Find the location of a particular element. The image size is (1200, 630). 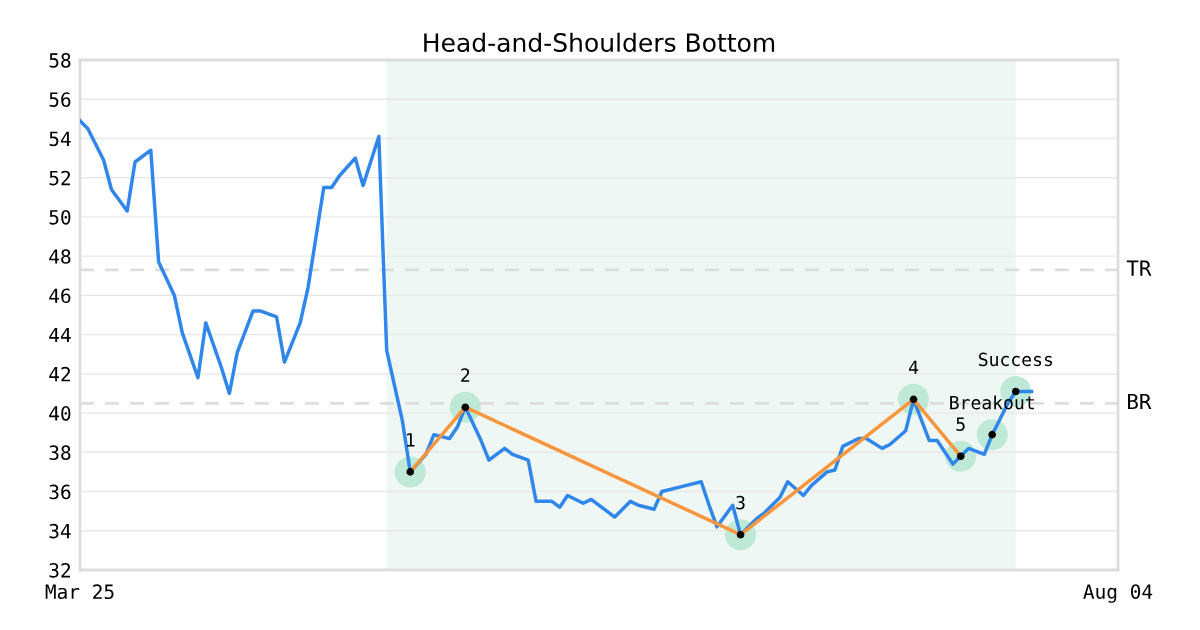

y-tick-label: 58 is located at coordinates (60, 60).